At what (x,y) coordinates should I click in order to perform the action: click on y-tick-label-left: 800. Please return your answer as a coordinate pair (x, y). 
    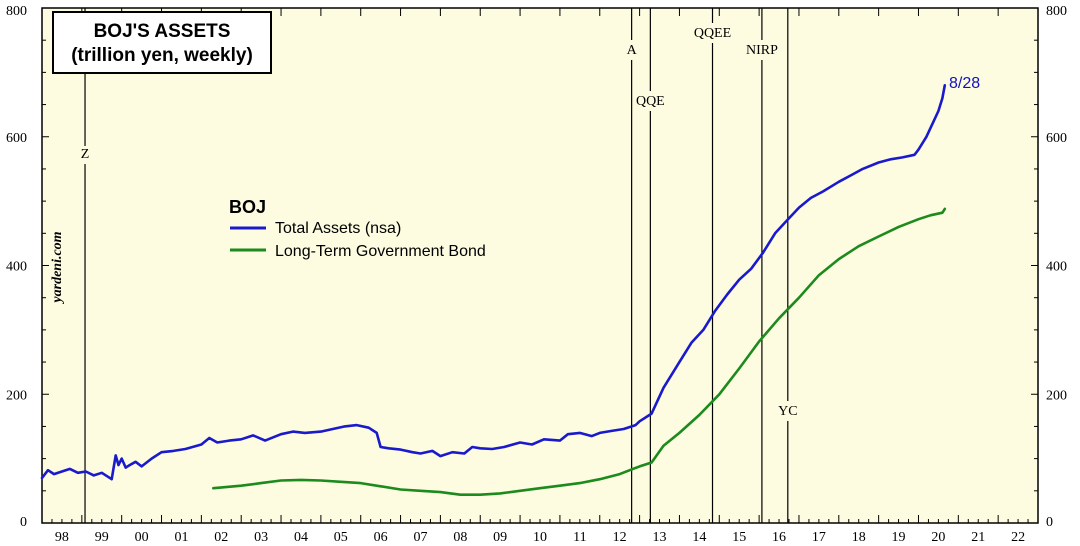
    Looking at the image, I should click on (16, 11).